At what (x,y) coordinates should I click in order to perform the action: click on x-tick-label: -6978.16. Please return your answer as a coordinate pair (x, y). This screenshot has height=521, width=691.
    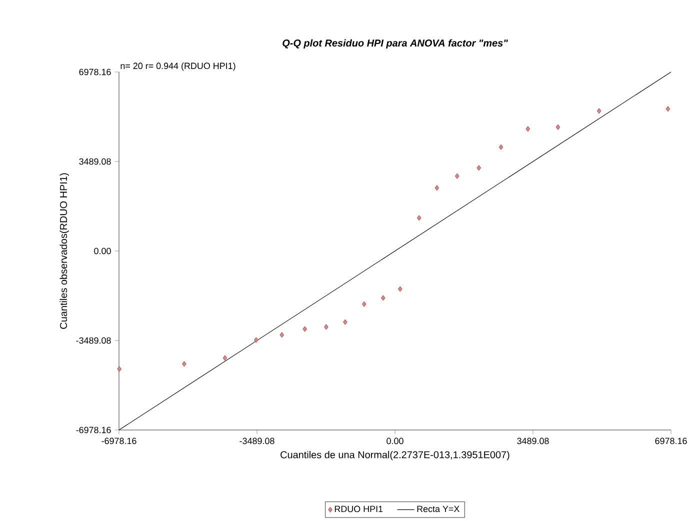
    Looking at the image, I should click on (119, 441).